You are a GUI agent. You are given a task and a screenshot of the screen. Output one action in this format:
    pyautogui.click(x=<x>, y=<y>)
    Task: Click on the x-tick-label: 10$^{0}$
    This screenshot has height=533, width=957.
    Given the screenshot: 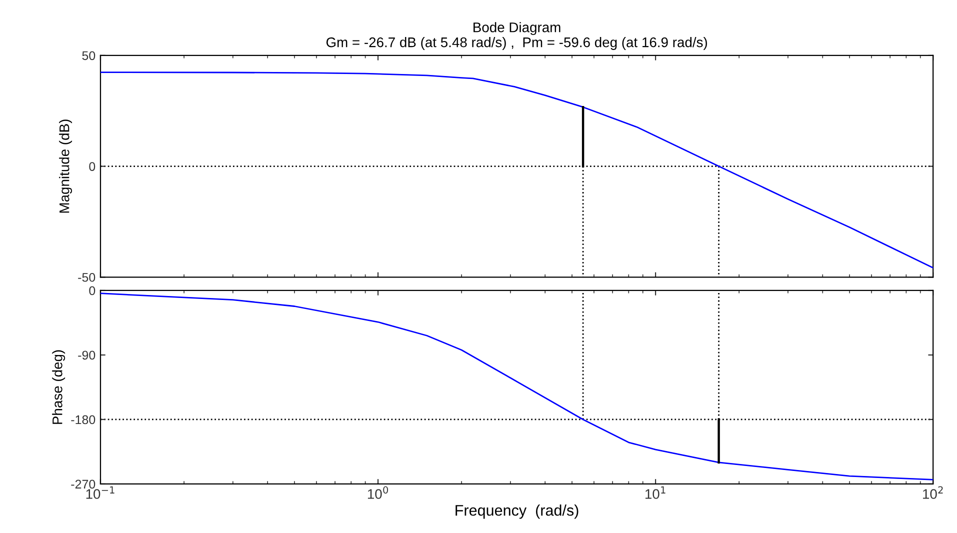 What is the action you would take?
    pyautogui.click(x=378, y=492)
    